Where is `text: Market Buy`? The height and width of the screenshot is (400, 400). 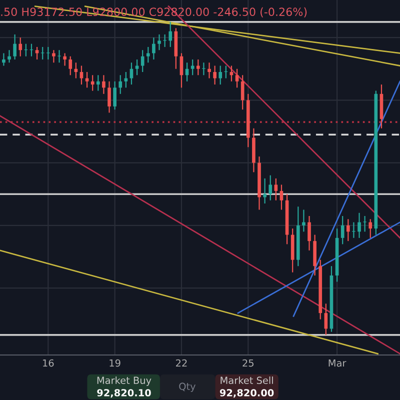
text: Market Buy is located at coordinates (124, 381).